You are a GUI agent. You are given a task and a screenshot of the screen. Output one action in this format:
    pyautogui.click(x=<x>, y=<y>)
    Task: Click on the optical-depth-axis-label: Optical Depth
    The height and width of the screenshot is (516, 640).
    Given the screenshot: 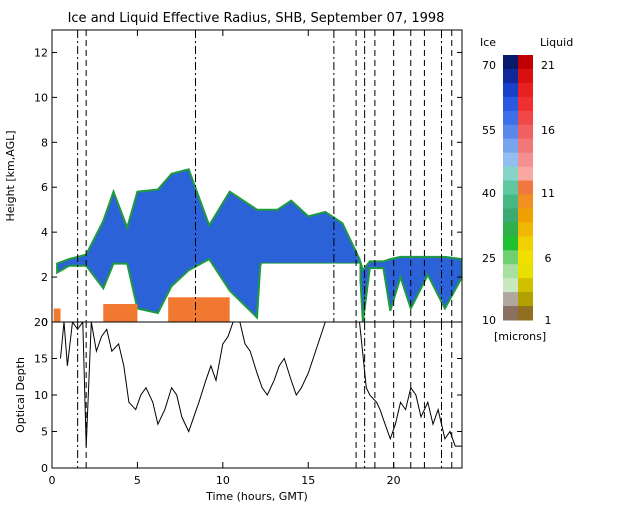 What is the action you would take?
    pyautogui.click(x=20, y=395)
    